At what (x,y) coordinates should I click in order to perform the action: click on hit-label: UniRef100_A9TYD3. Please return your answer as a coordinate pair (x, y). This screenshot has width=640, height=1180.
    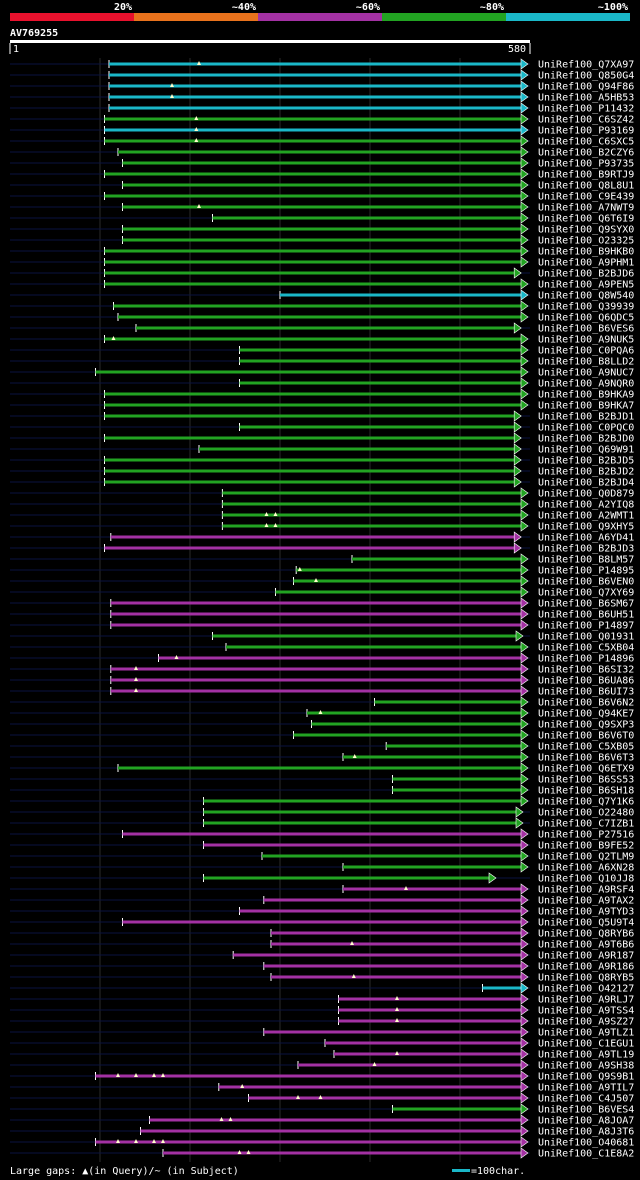
    Looking at the image, I should click on (586, 912).